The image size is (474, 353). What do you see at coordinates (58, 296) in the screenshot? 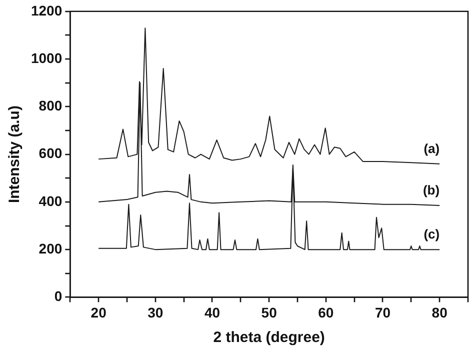
I see `y-tick-label: 0` at bounding box center [58, 296].